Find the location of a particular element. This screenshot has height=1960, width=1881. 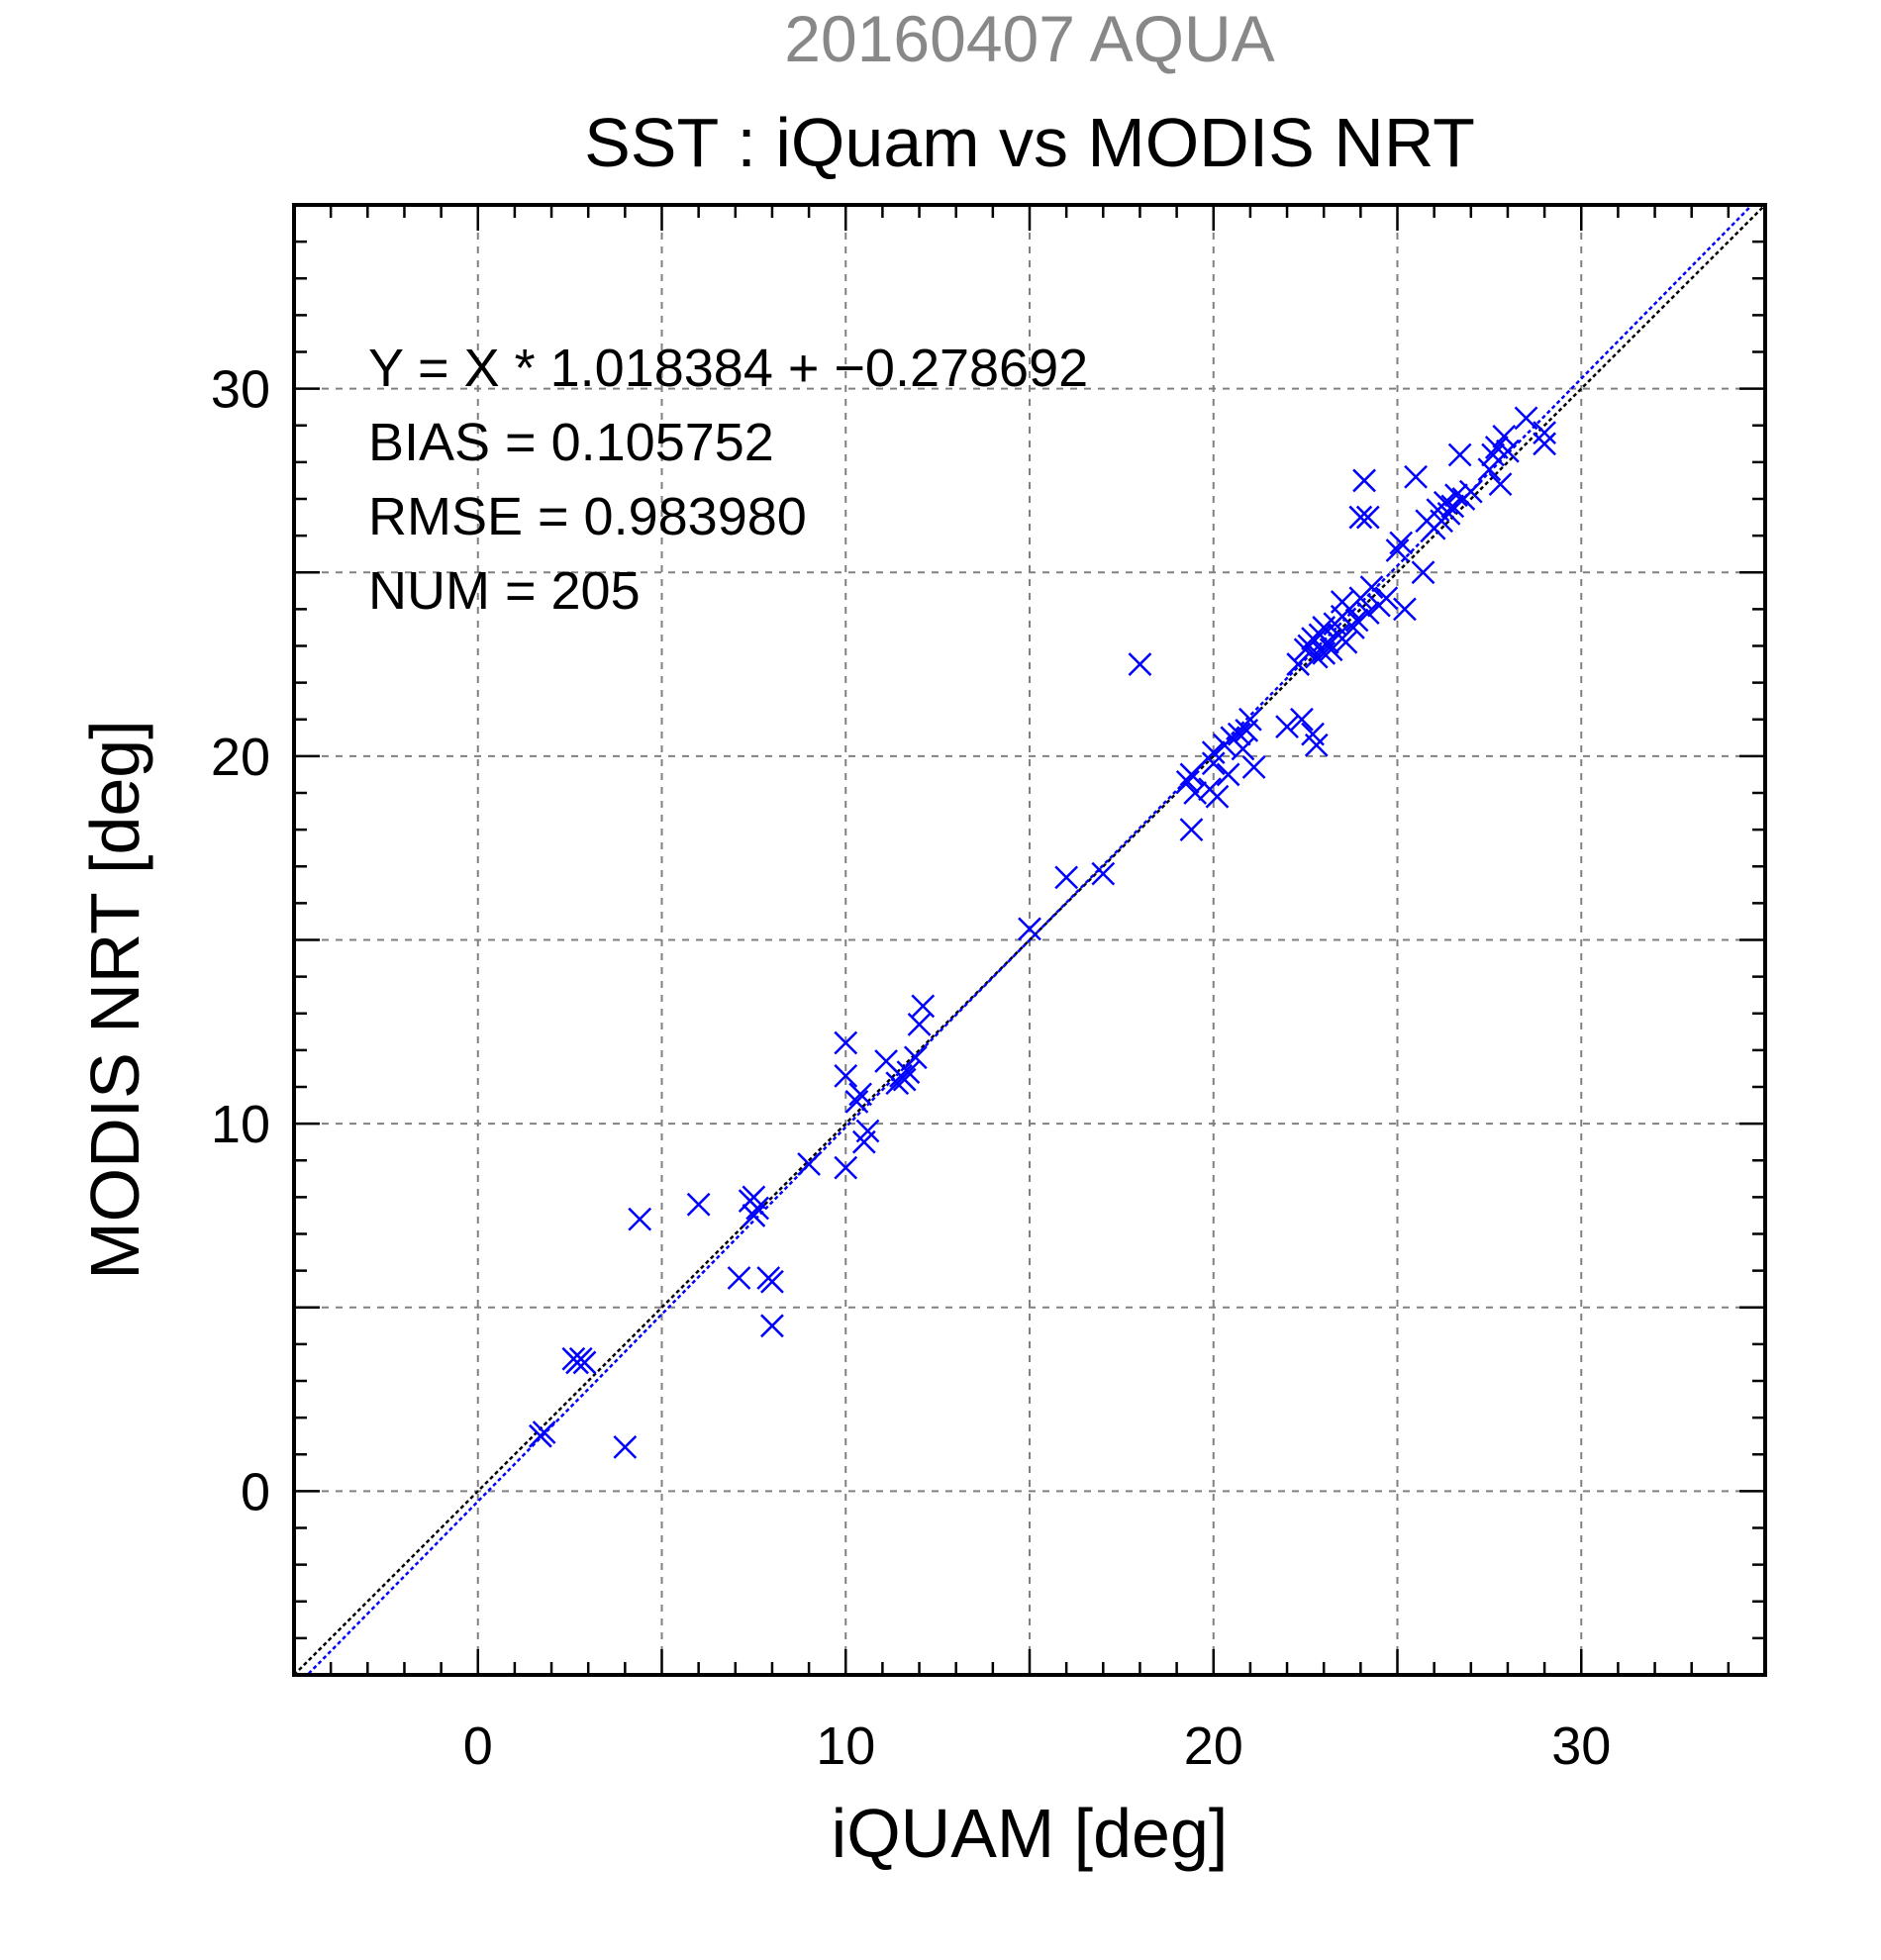

y-tick-label: 10 is located at coordinates (241, 1124).